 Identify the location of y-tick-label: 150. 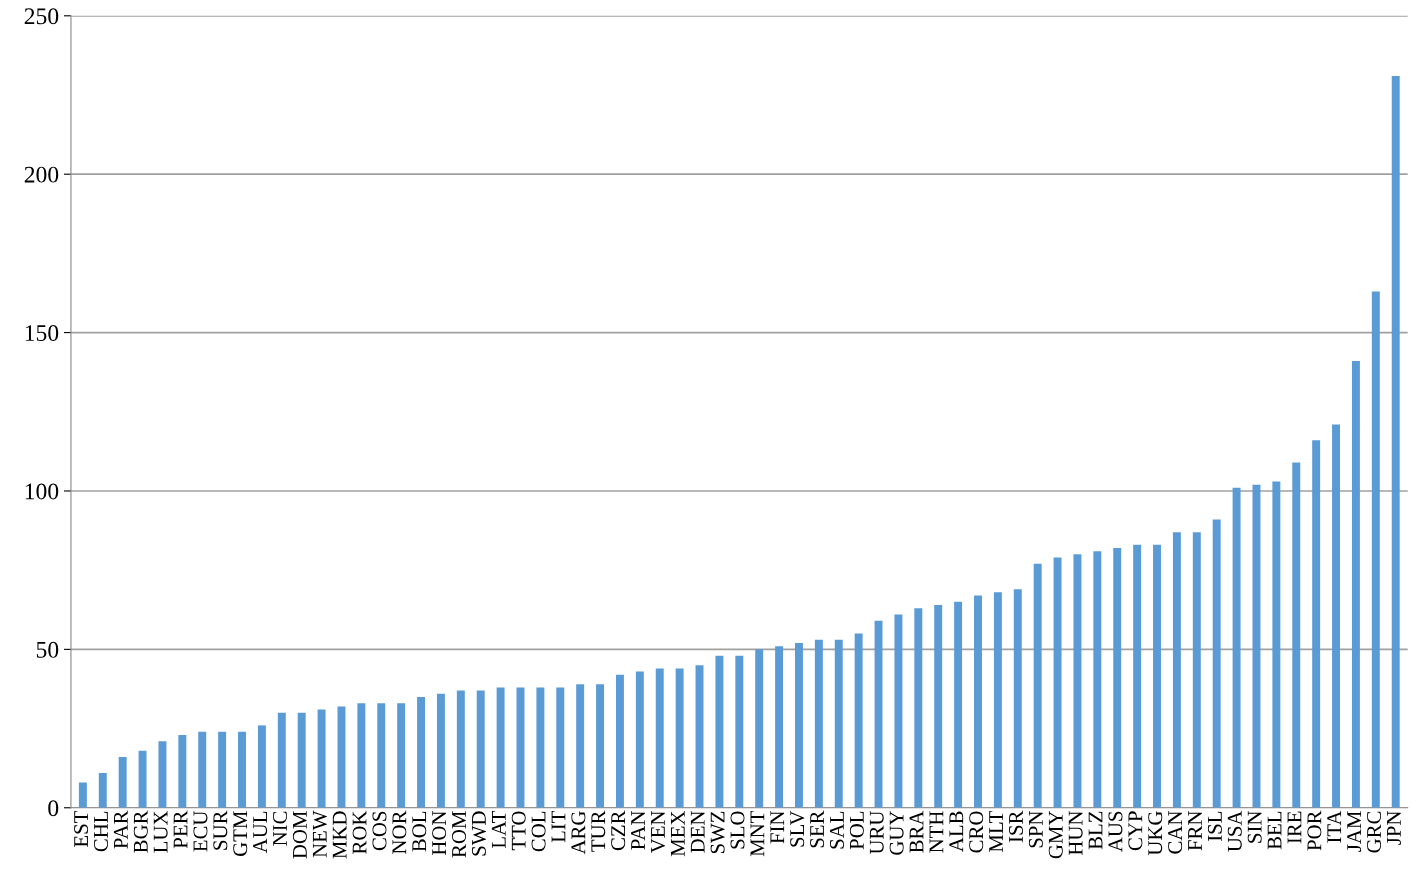
(42, 333).